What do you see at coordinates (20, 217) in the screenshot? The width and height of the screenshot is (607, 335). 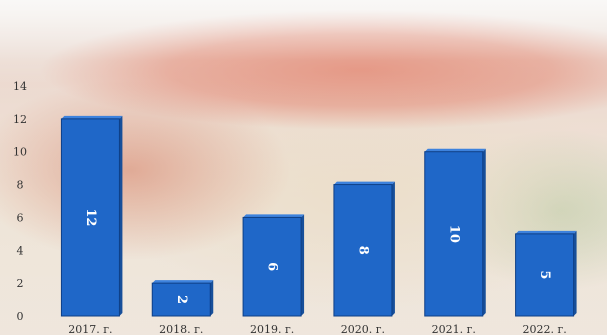 I see `y-tick-label: 6` at bounding box center [20, 217].